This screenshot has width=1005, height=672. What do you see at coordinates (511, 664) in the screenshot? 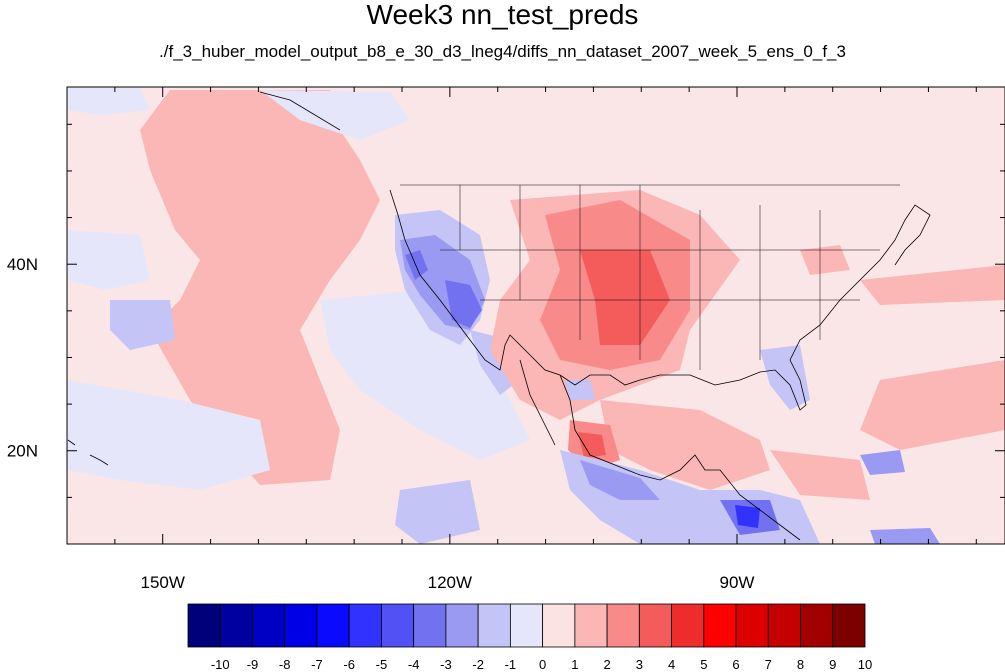
I see `colorbar-label: -1` at bounding box center [511, 664].